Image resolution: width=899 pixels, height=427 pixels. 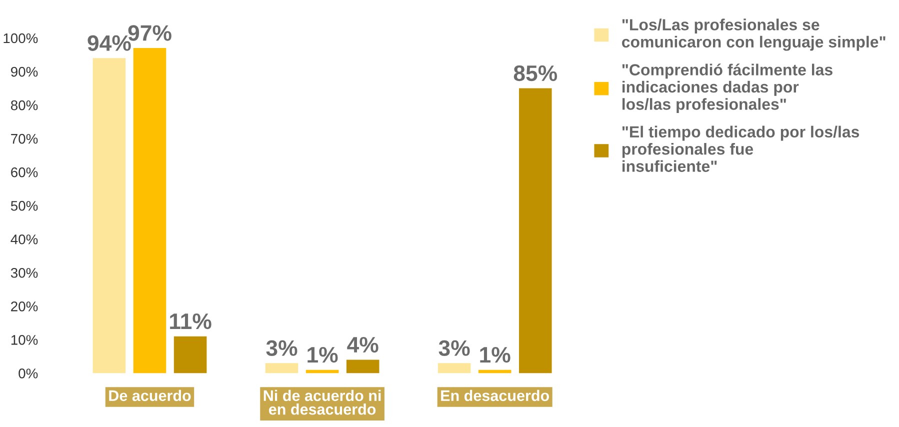 I want to click on y-tick-label: 70%, so click(x=24, y=139).